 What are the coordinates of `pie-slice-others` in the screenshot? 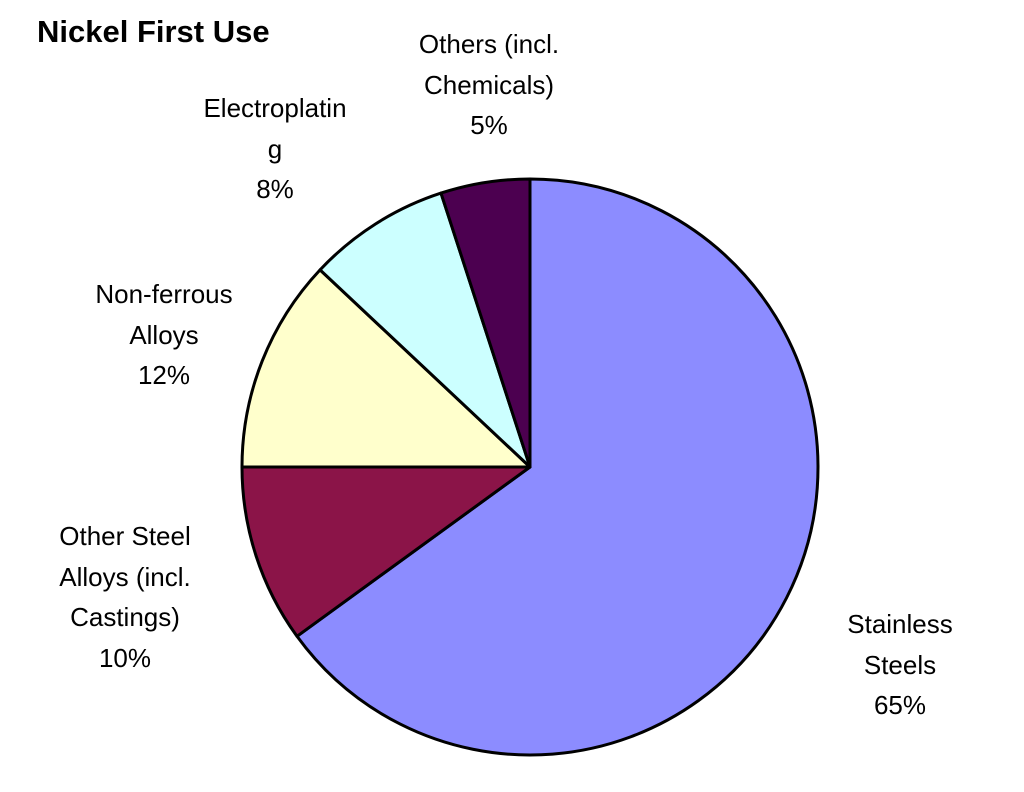 It's located at (485, 323).